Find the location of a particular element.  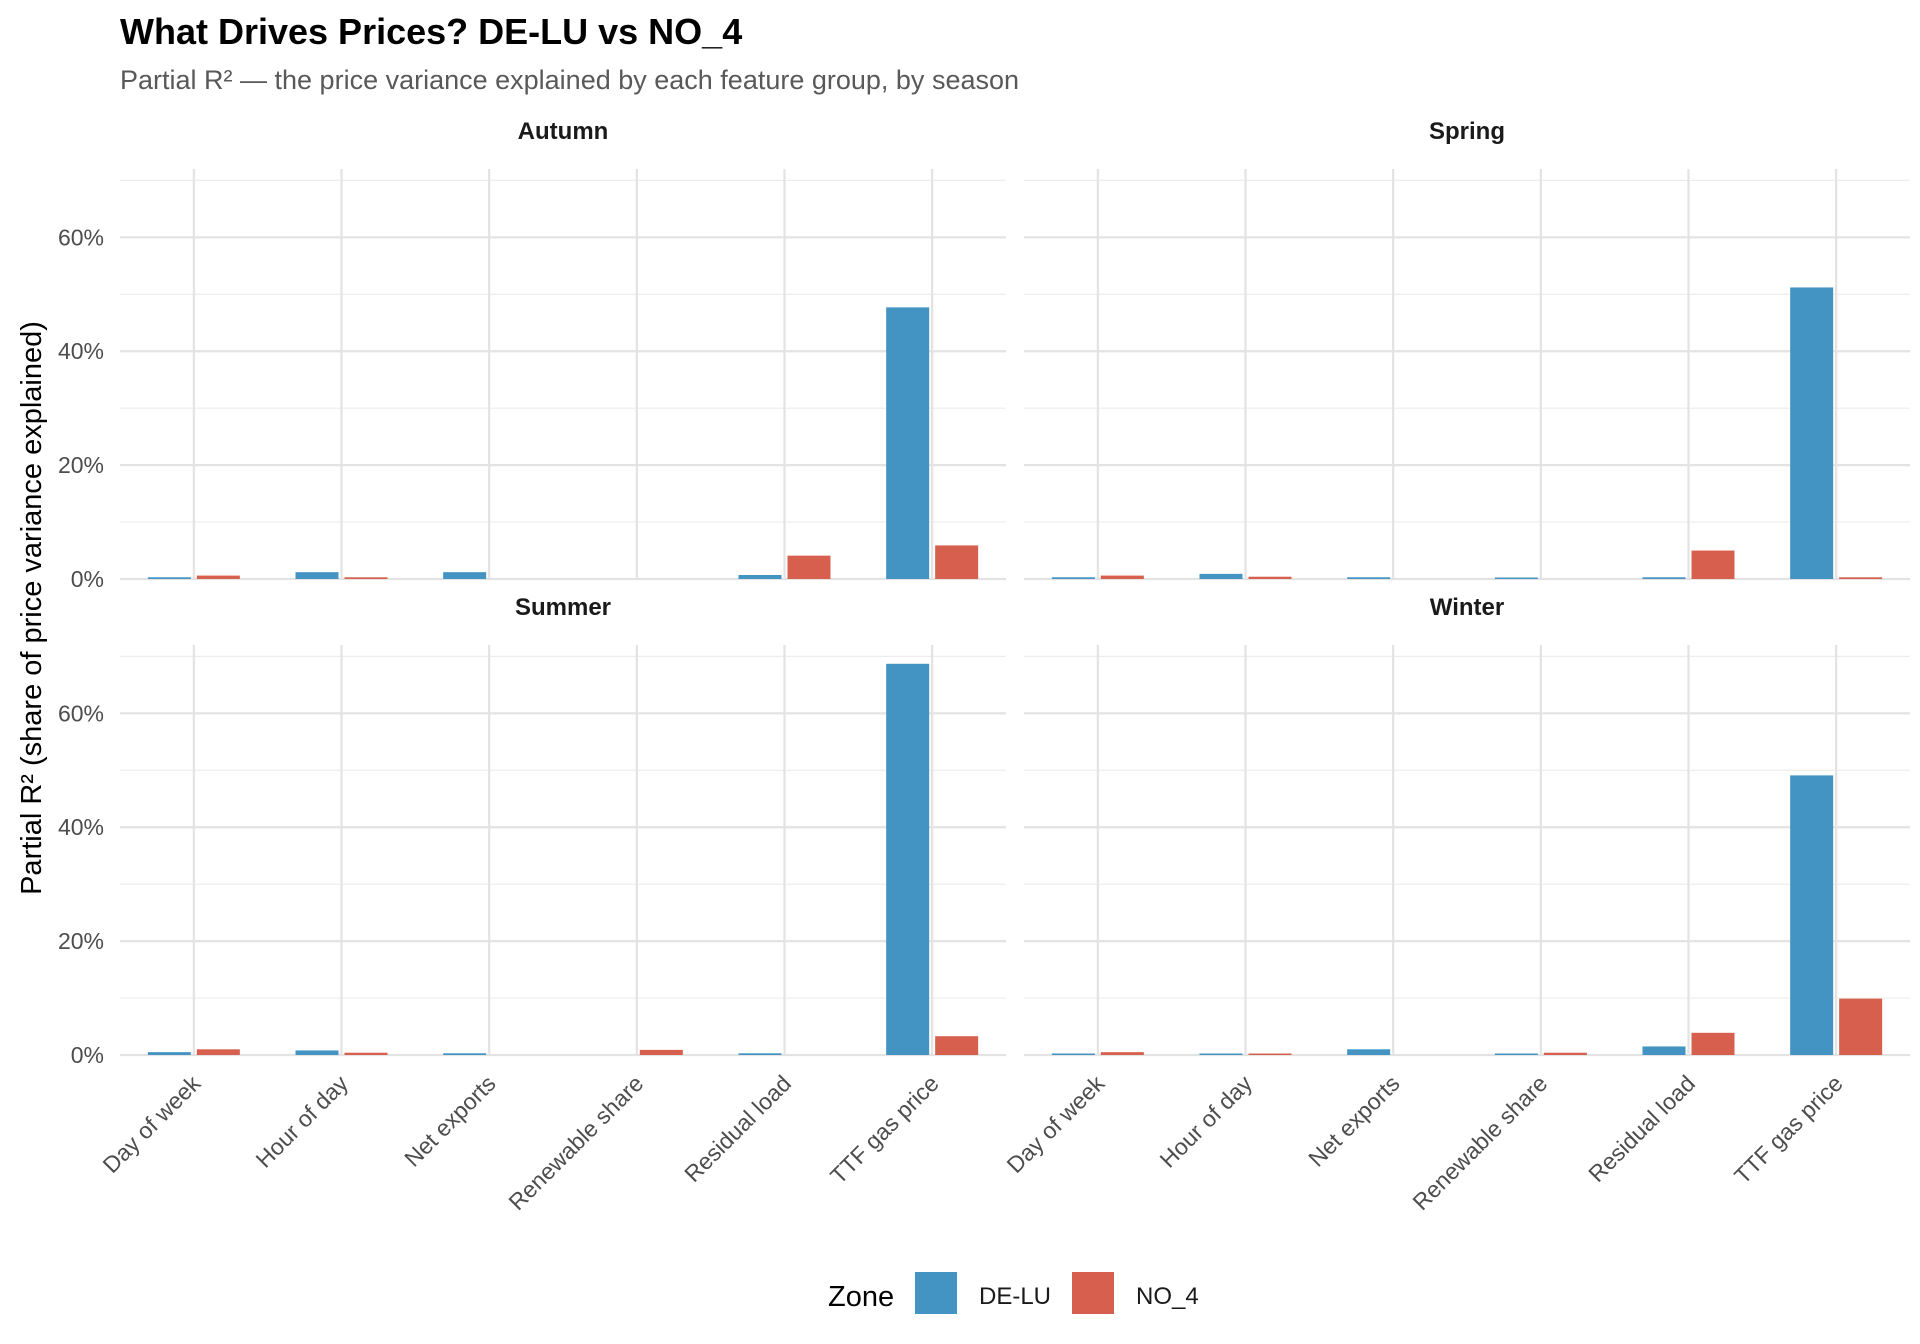

bar-winter-de-lu-net-exports is located at coordinates (1369, 1052).